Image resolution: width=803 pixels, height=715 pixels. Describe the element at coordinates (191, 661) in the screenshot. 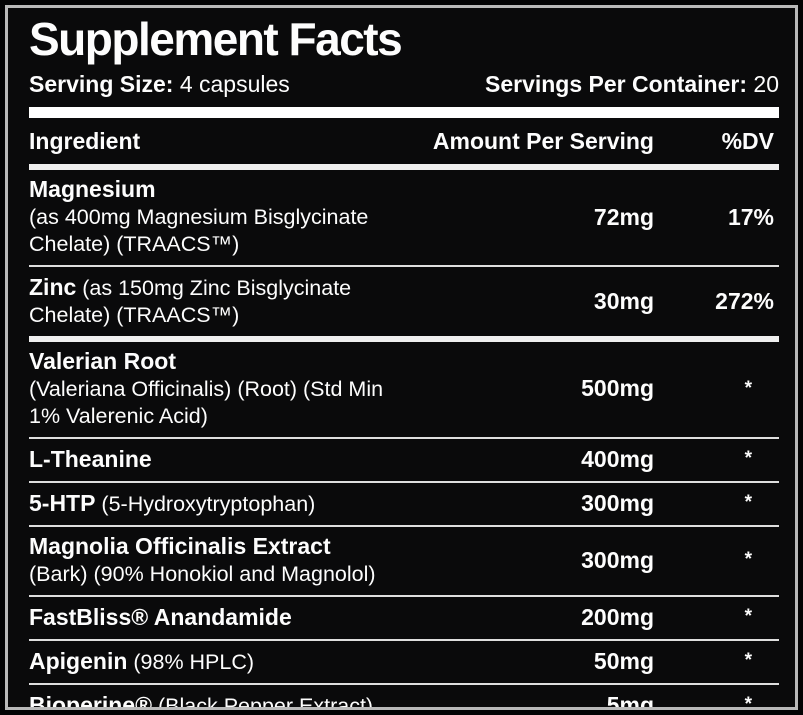

I see `ingredient-detail: (98% HPLC)` at that location.